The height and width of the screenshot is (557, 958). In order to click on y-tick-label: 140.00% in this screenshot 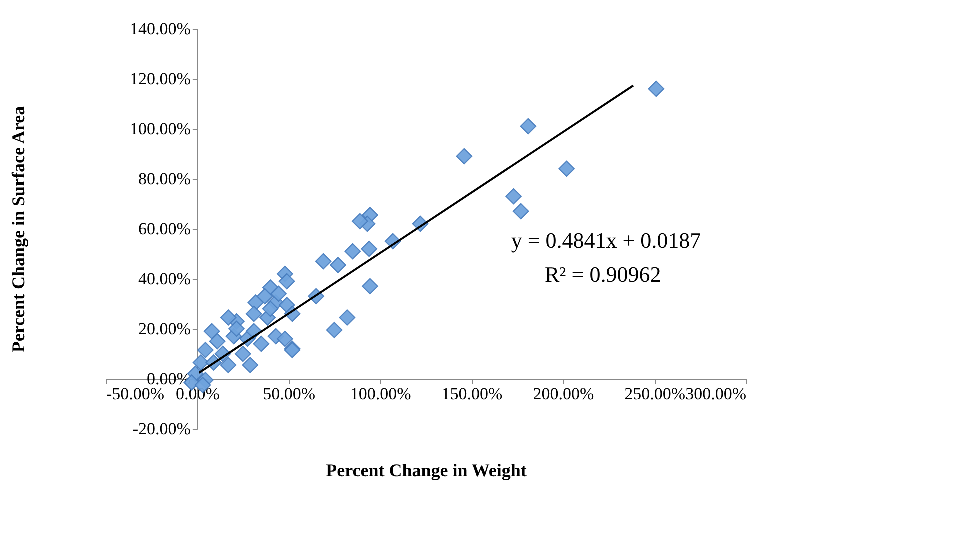, I will do `click(160, 29)`.